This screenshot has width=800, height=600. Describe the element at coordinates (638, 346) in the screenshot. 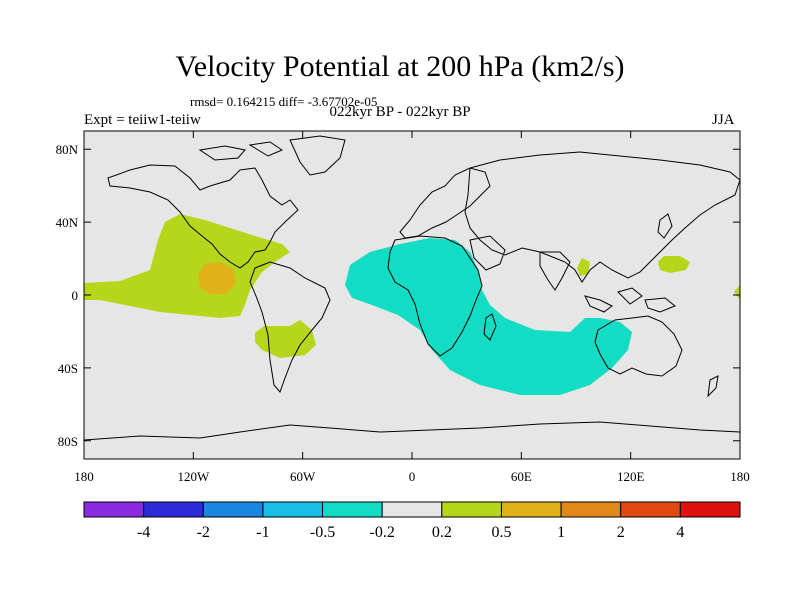

I see `coast-australia` at that location.